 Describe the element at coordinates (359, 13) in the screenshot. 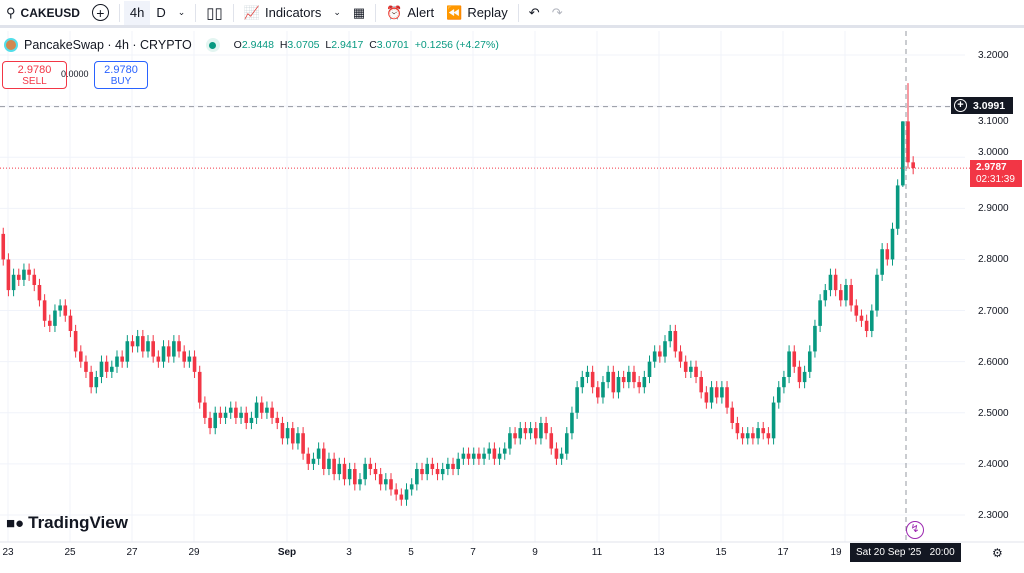

I see `layouts-button: ▦` at that location.